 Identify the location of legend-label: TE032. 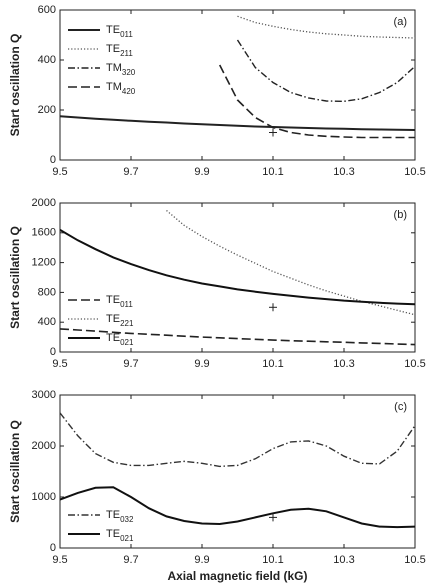
(120, 516).